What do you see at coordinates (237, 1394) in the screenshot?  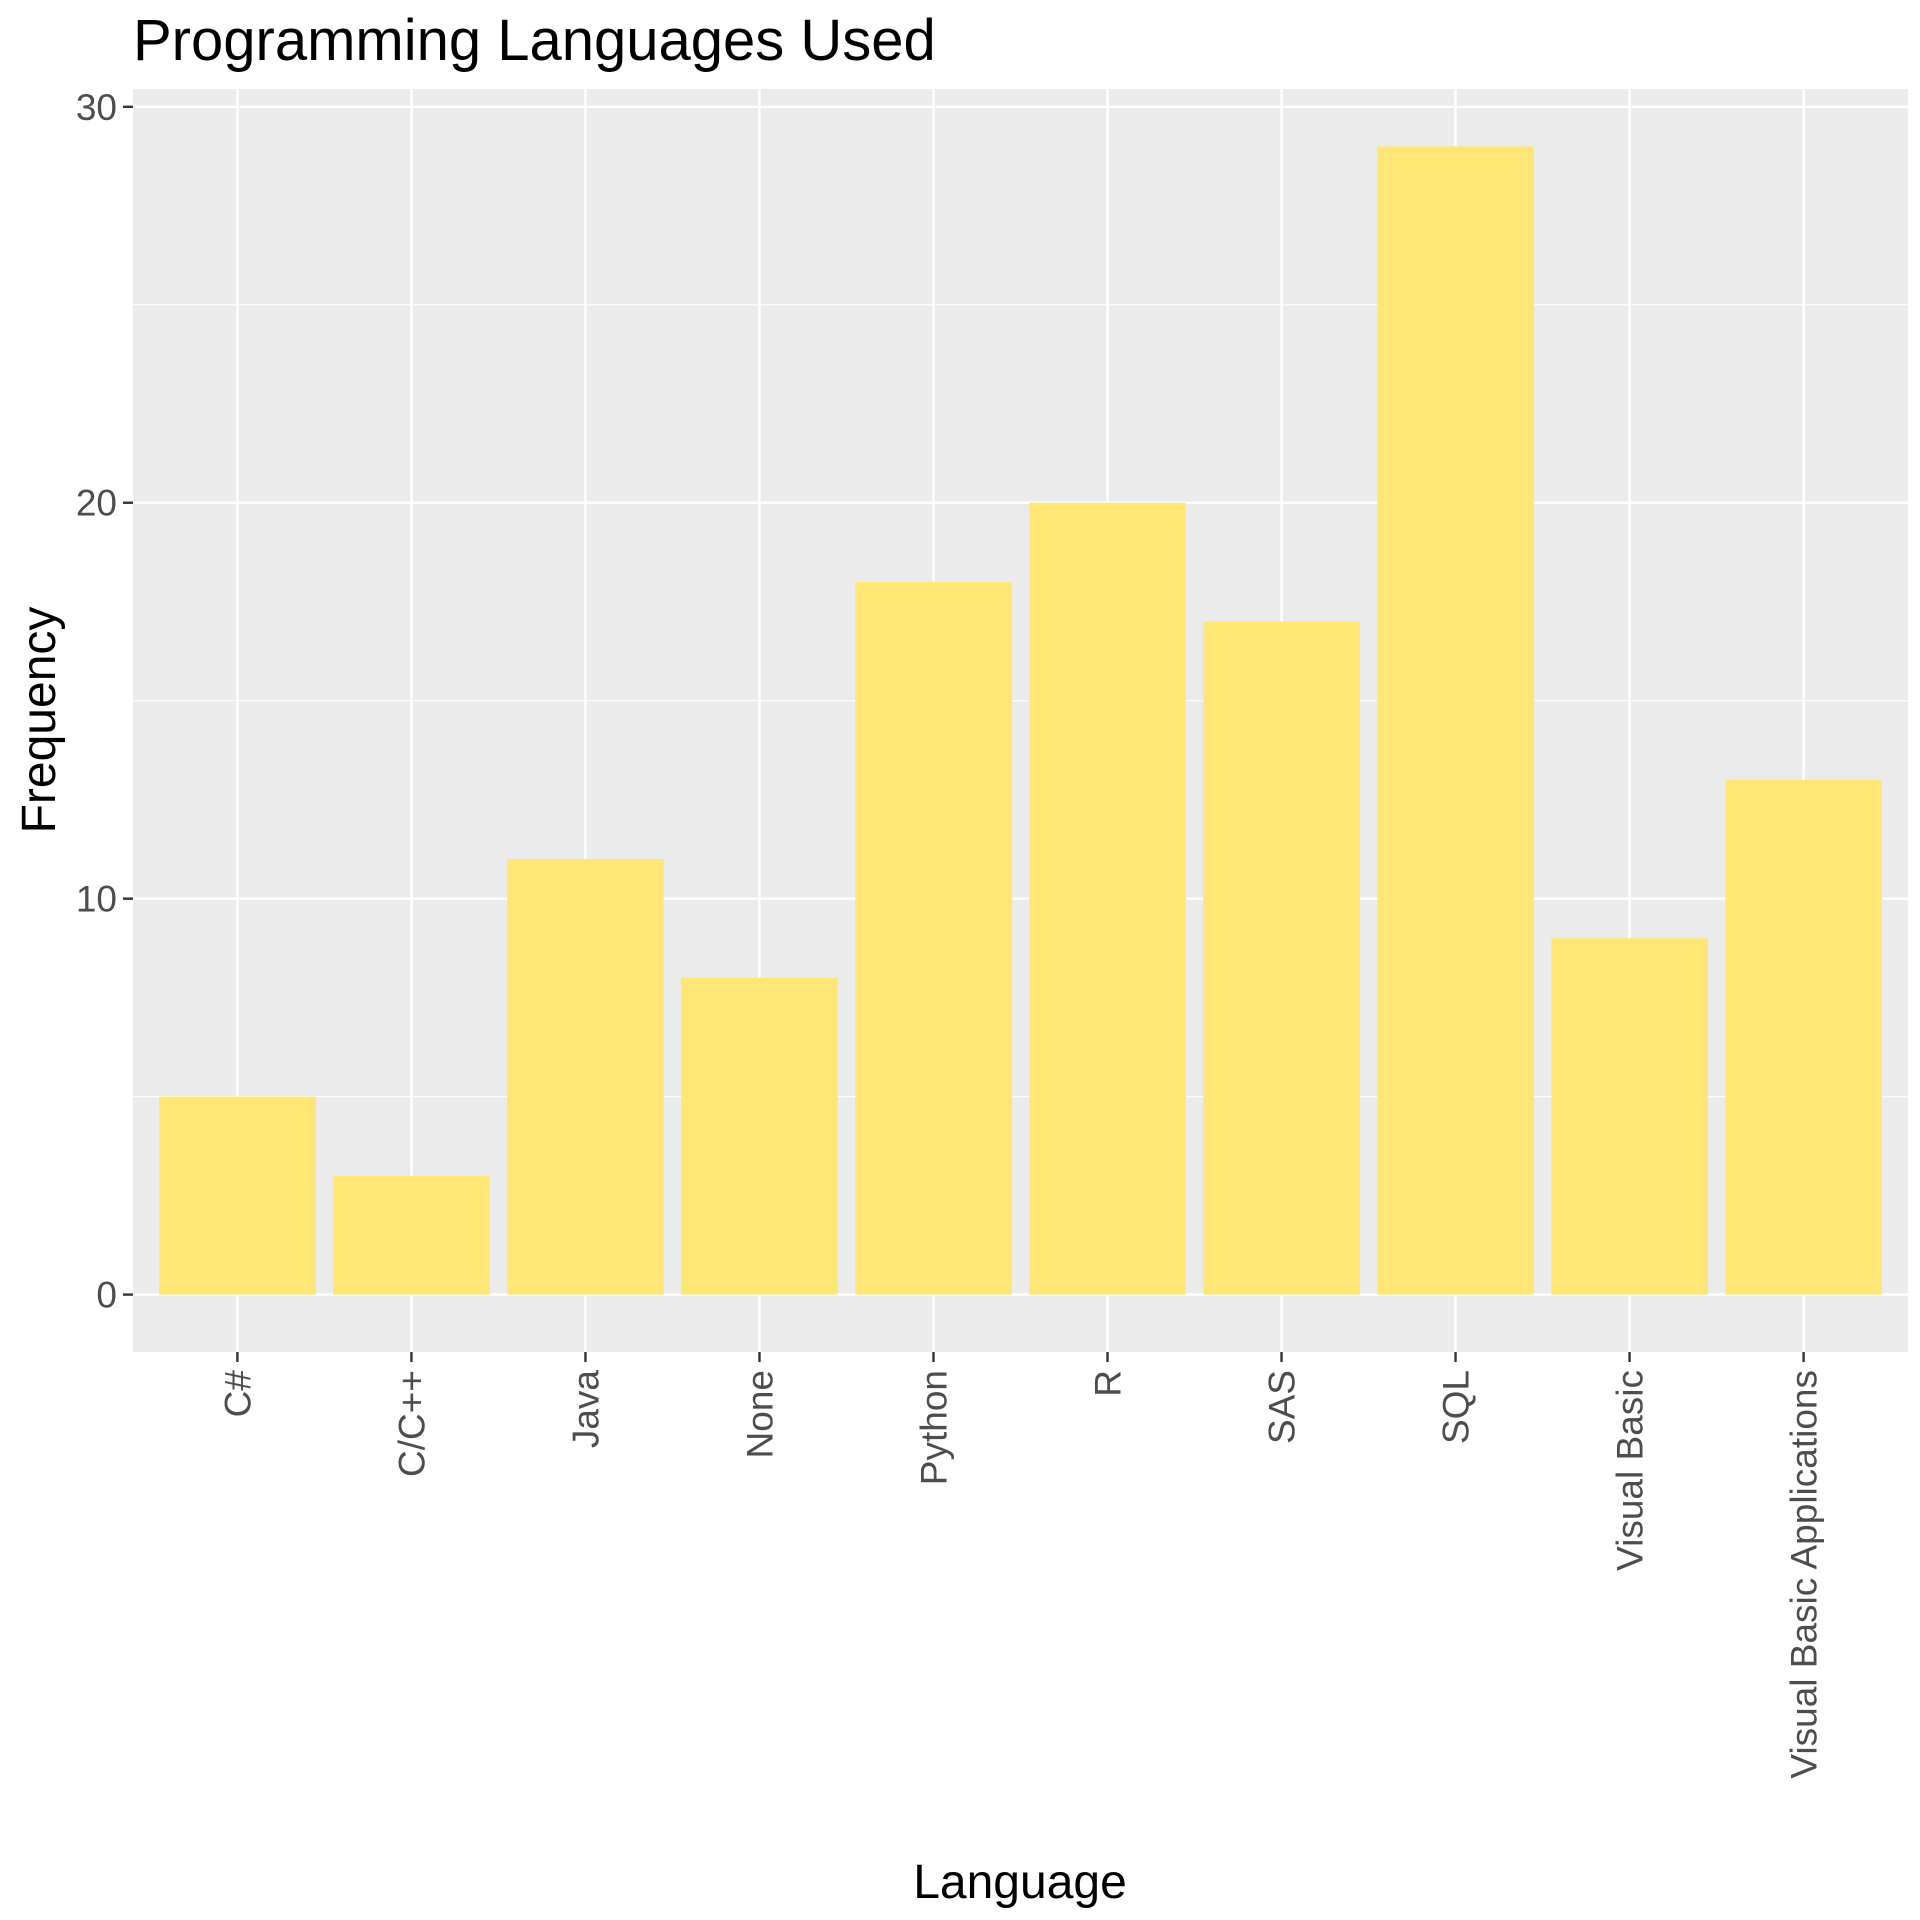 I see `x-tick-label: C#` at bounding box center [237, 1394].